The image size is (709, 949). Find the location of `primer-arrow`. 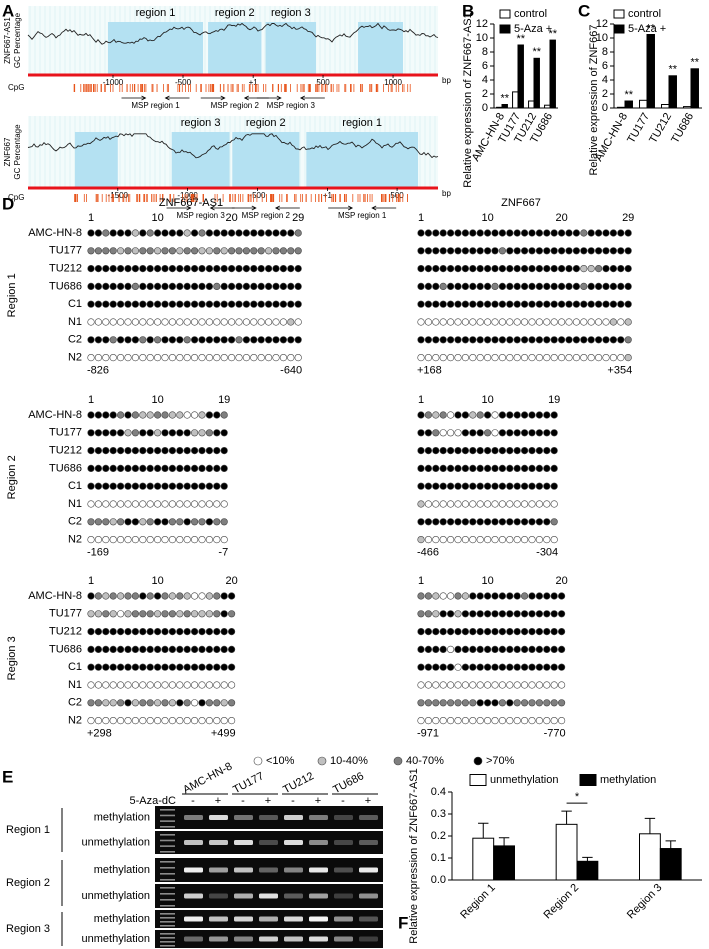

primer-arrow is located at coordinates (222, 208).